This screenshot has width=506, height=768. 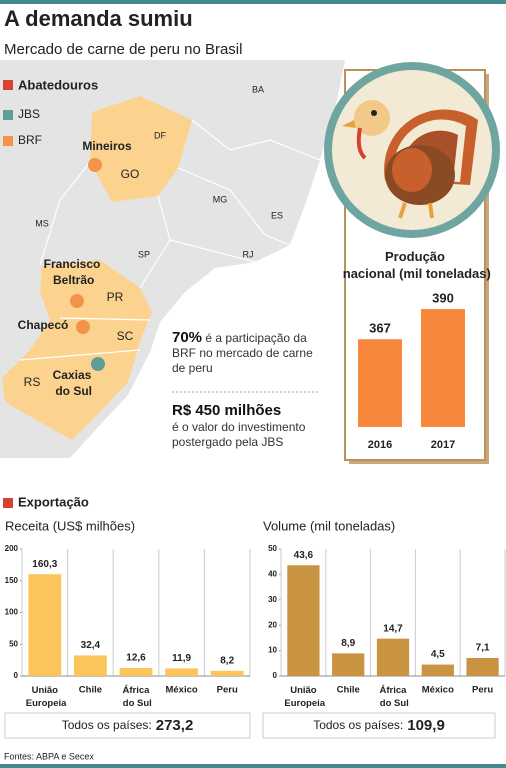 I want to click on legend-title: Abatedouros, so click(x=58, y=84).